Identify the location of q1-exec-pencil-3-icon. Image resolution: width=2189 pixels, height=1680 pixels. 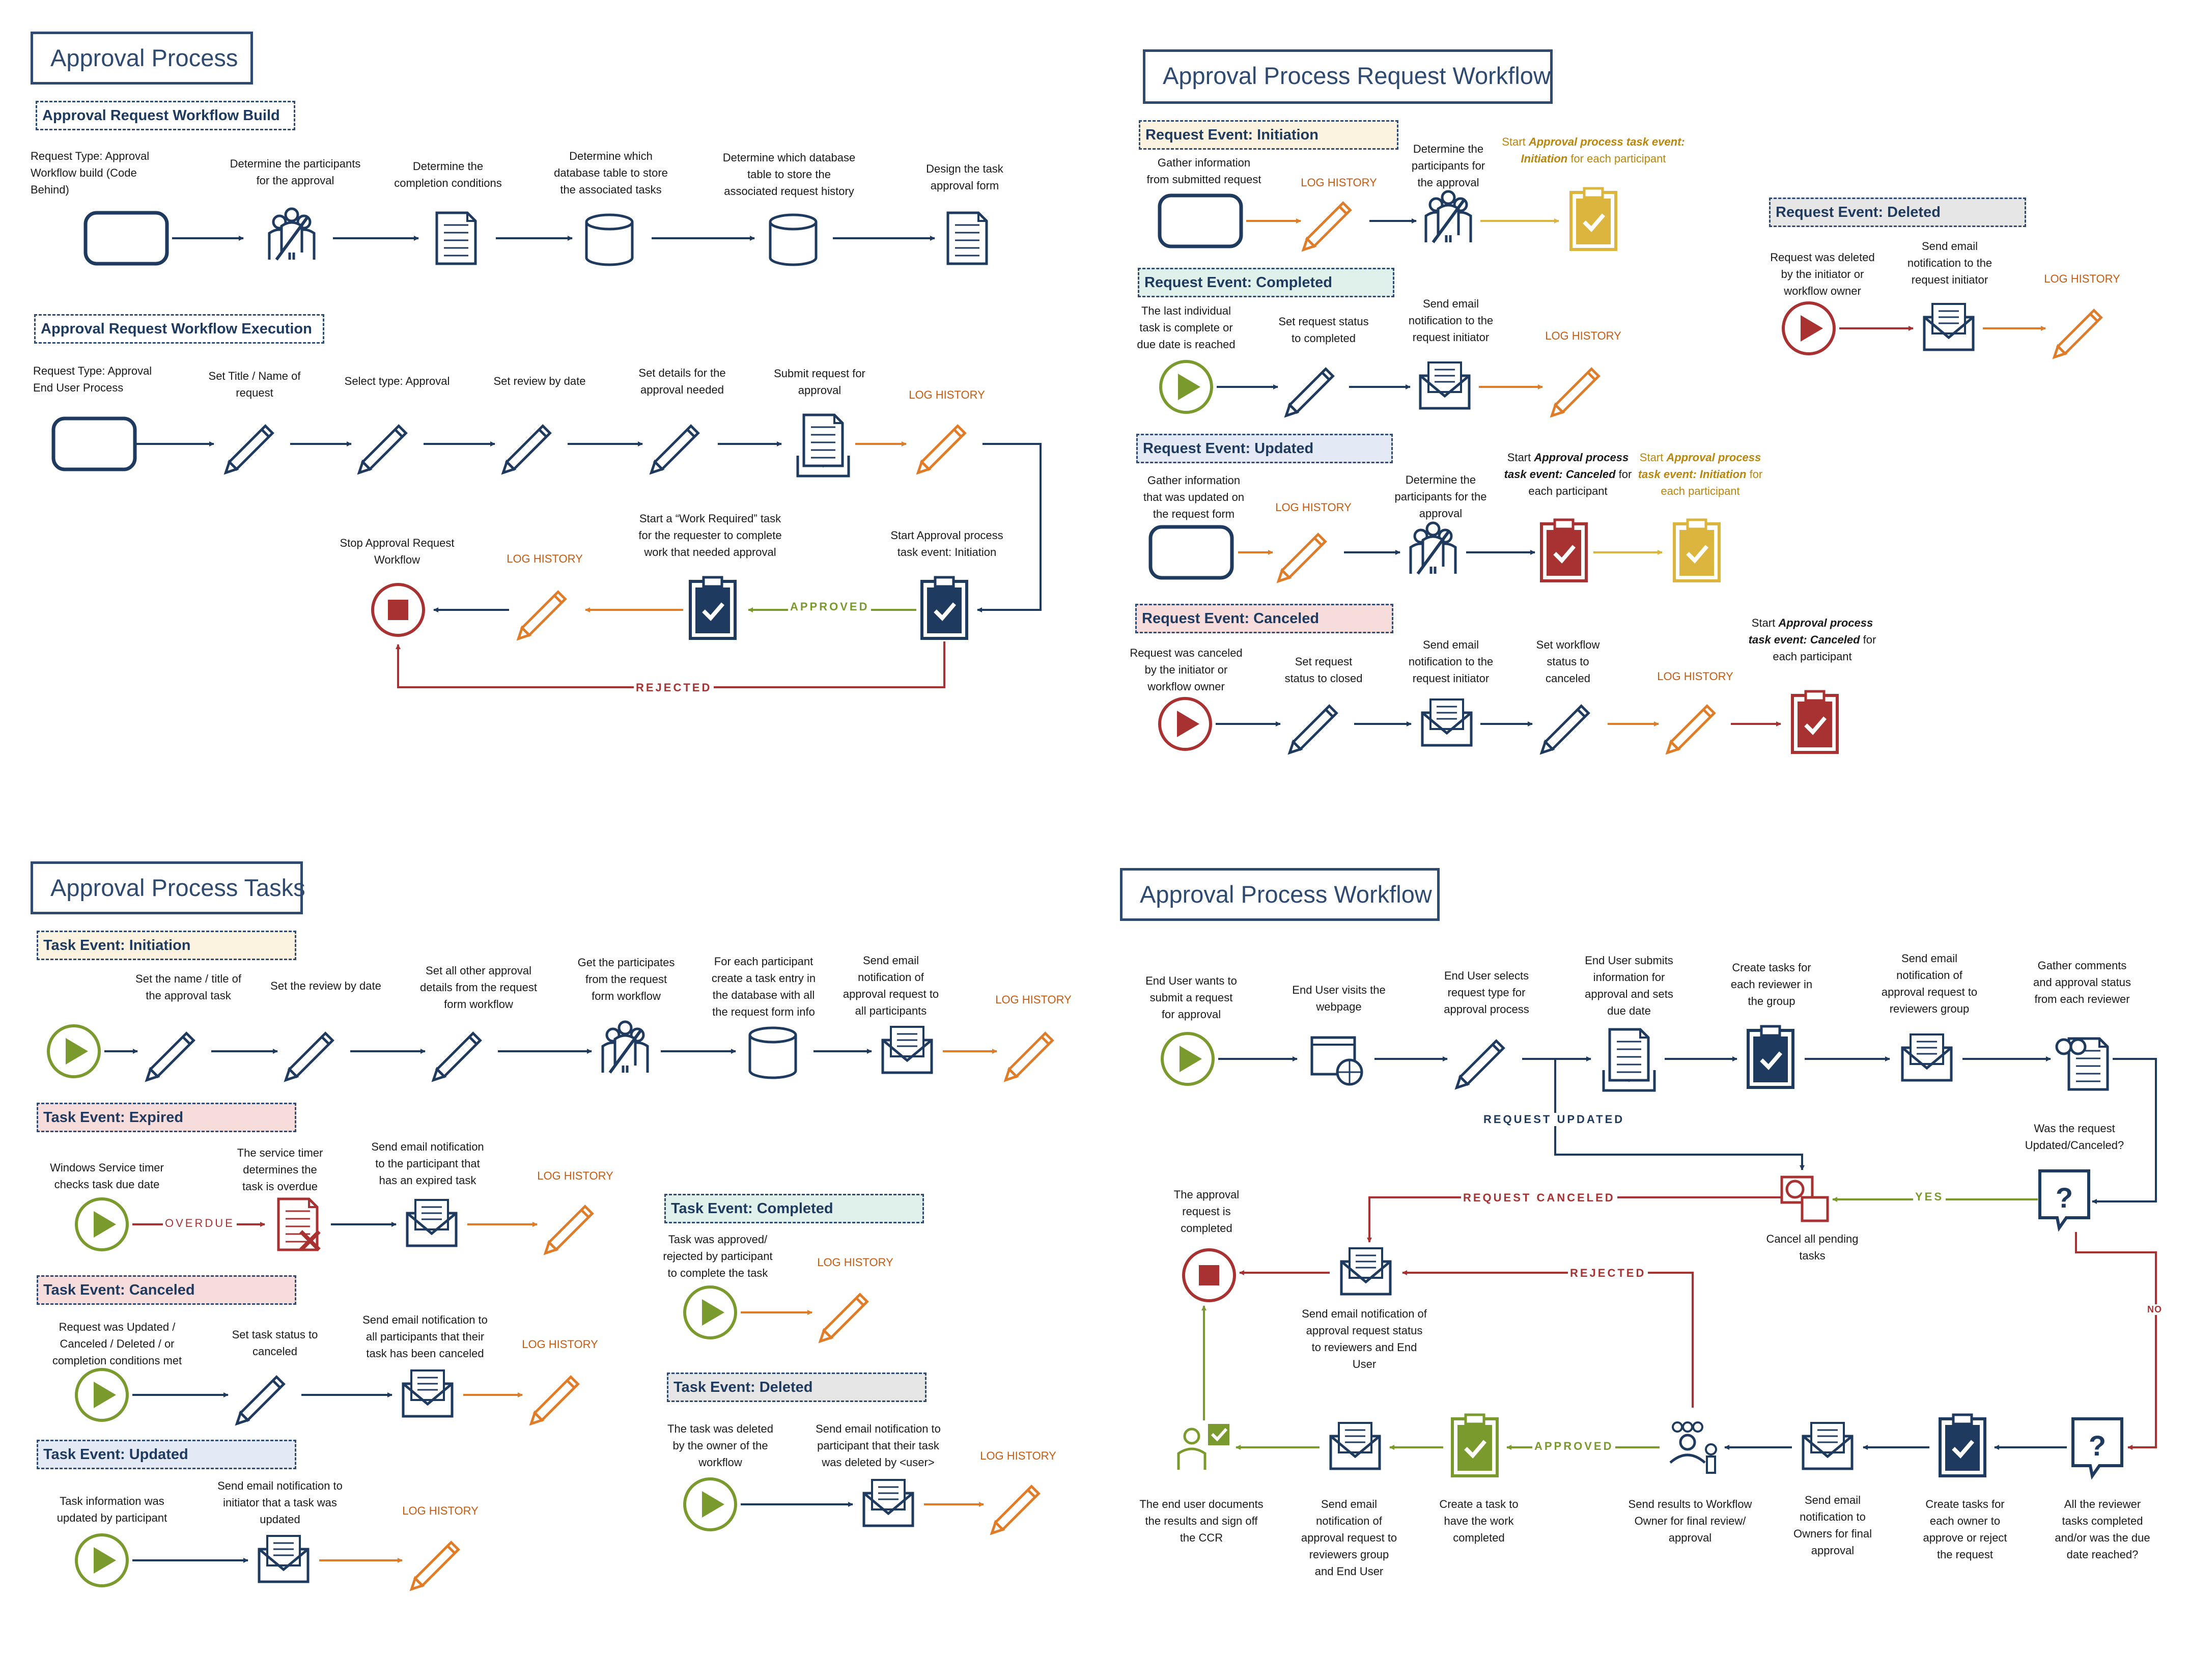
(526, 449).